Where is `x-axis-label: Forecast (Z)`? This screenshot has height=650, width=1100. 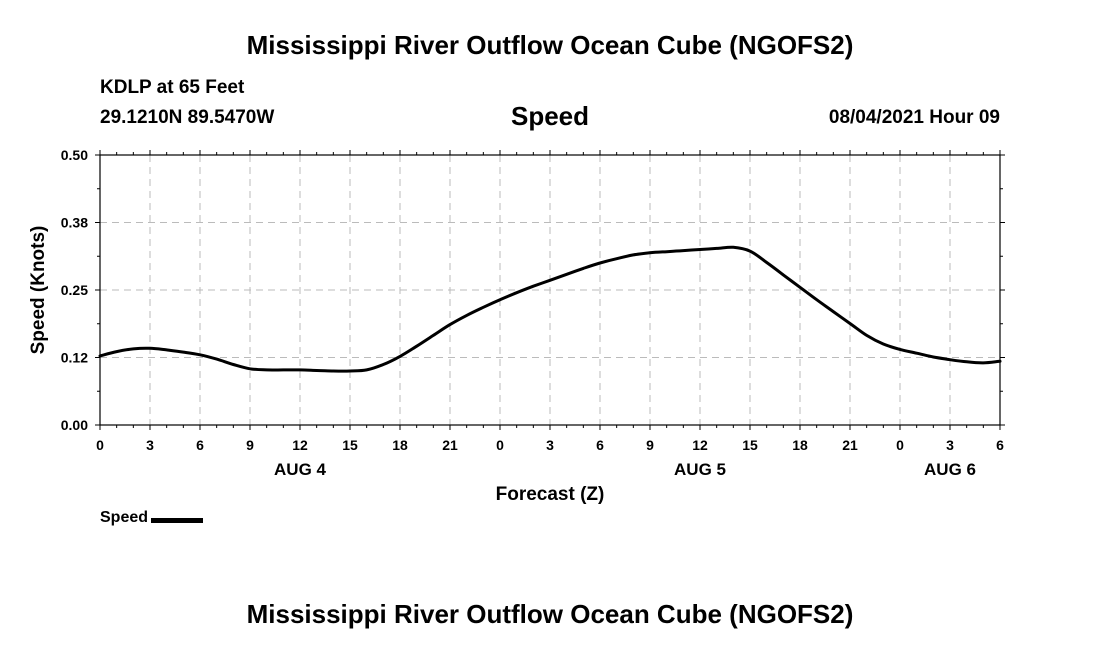
x-axis-label: Forecast (Z) is located at coordinates (550, 494).